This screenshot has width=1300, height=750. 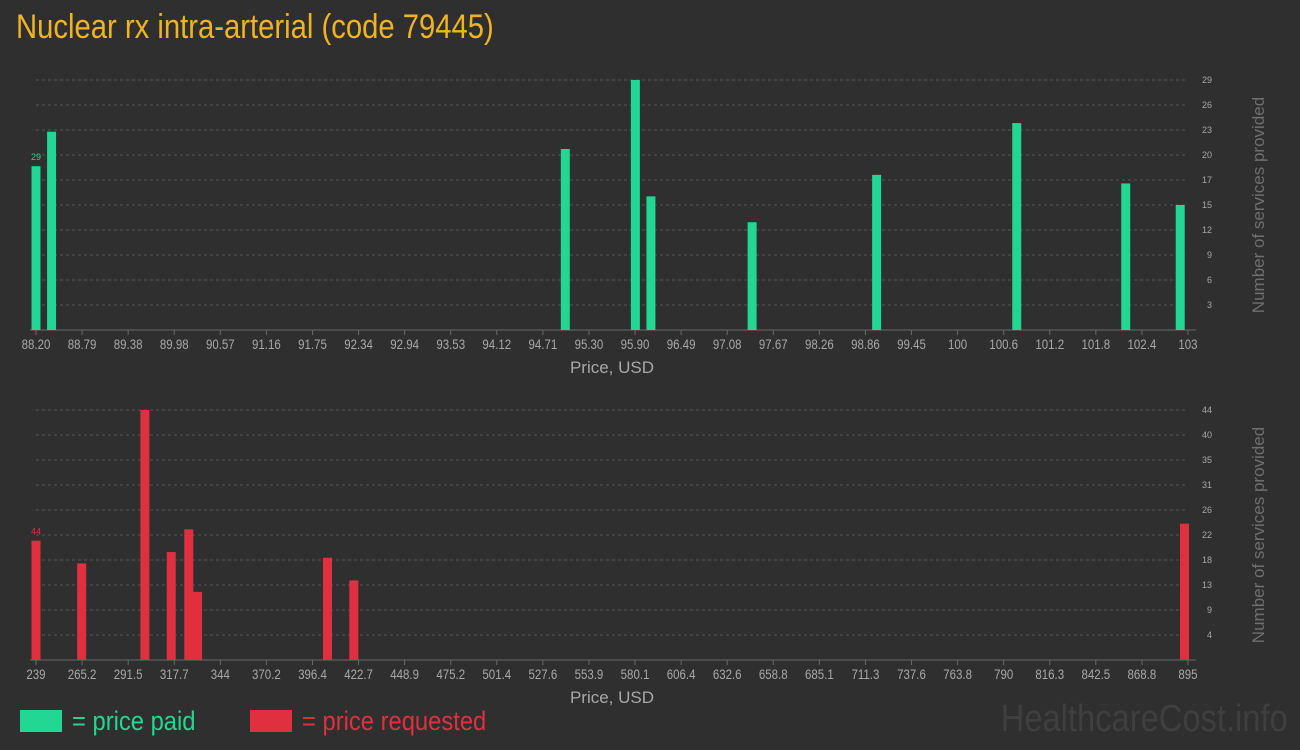 I want to click on x-tick-label: 816.3, so click(x=1049, y=674).